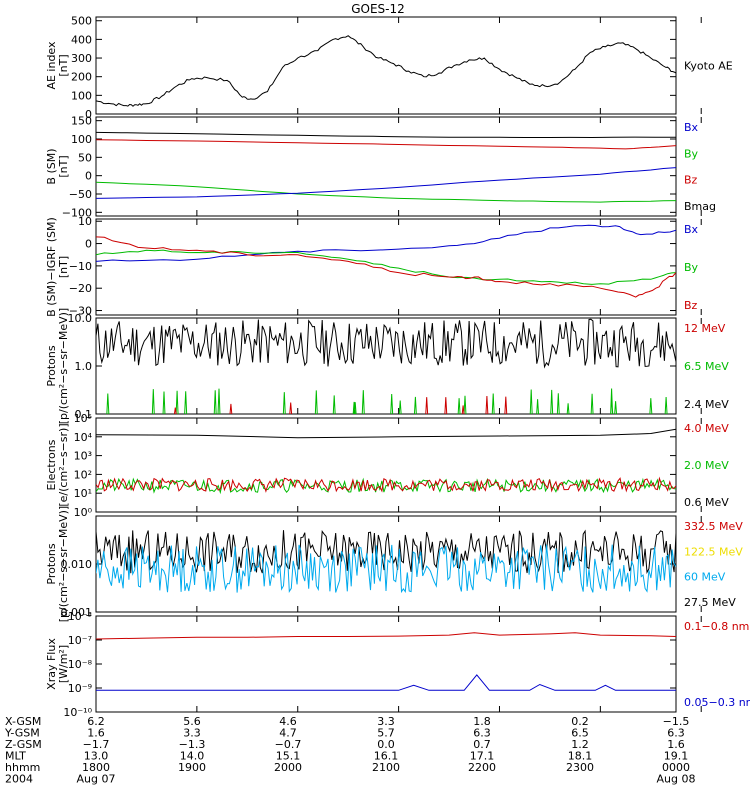  I want to click on panel-ae: 500 400 300 200 100 0 AE index [nT] Kyoto AE, so click(389, 68).